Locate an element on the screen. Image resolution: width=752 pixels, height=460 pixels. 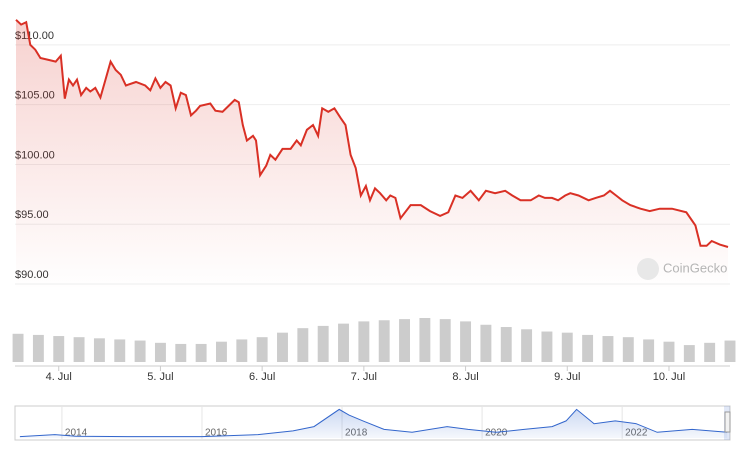
chart-panel: 20142016201820202022 is located at coordinates (373, 423).